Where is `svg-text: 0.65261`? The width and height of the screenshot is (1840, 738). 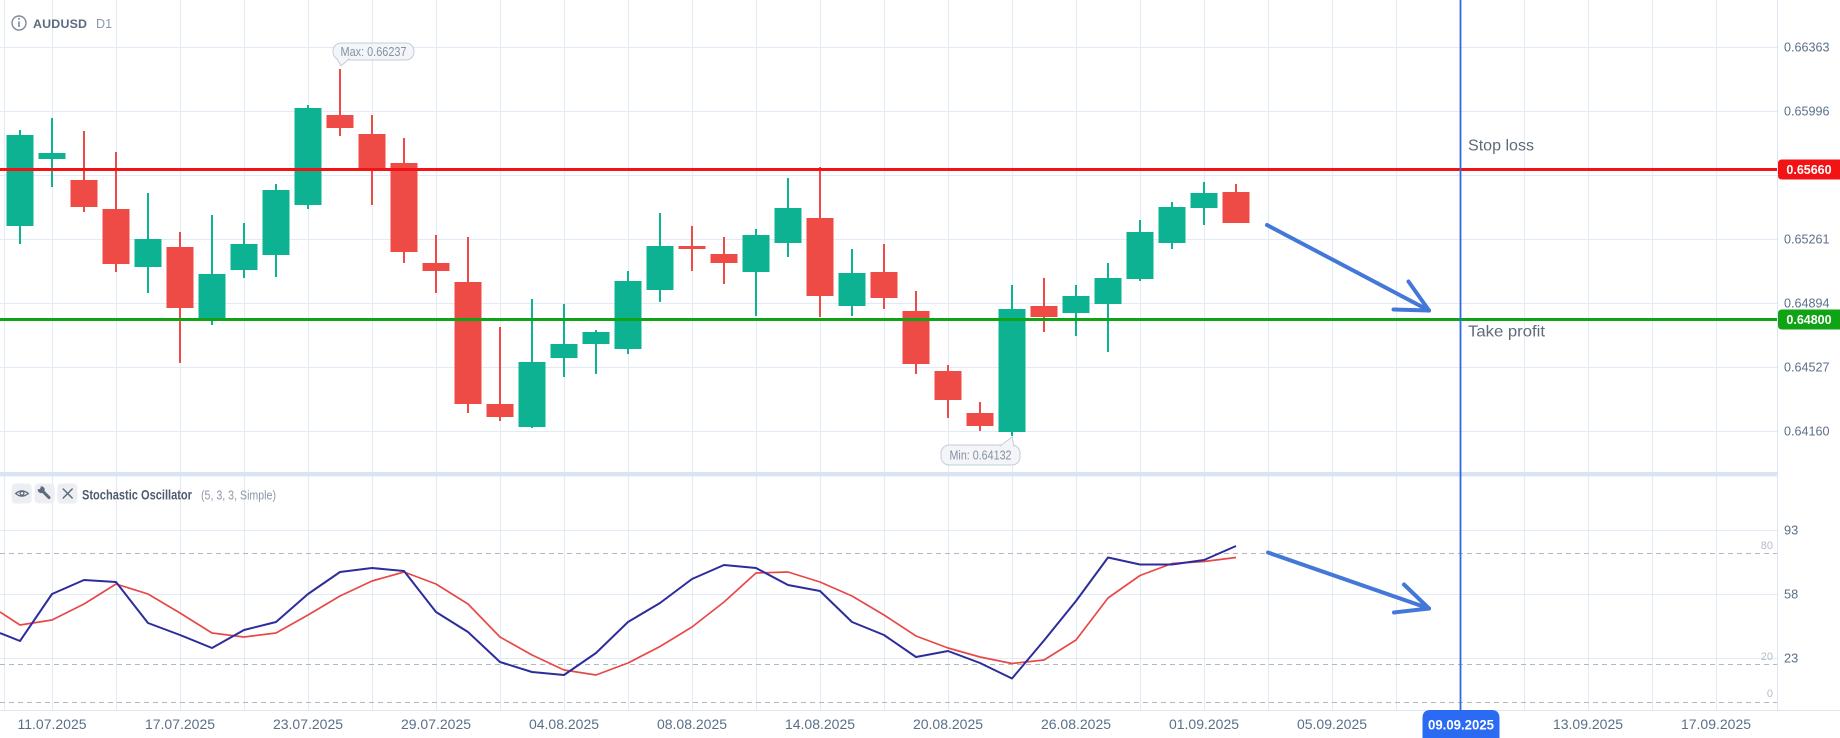 svg-text: 0.65261 is located at coordinates (1807, 239).